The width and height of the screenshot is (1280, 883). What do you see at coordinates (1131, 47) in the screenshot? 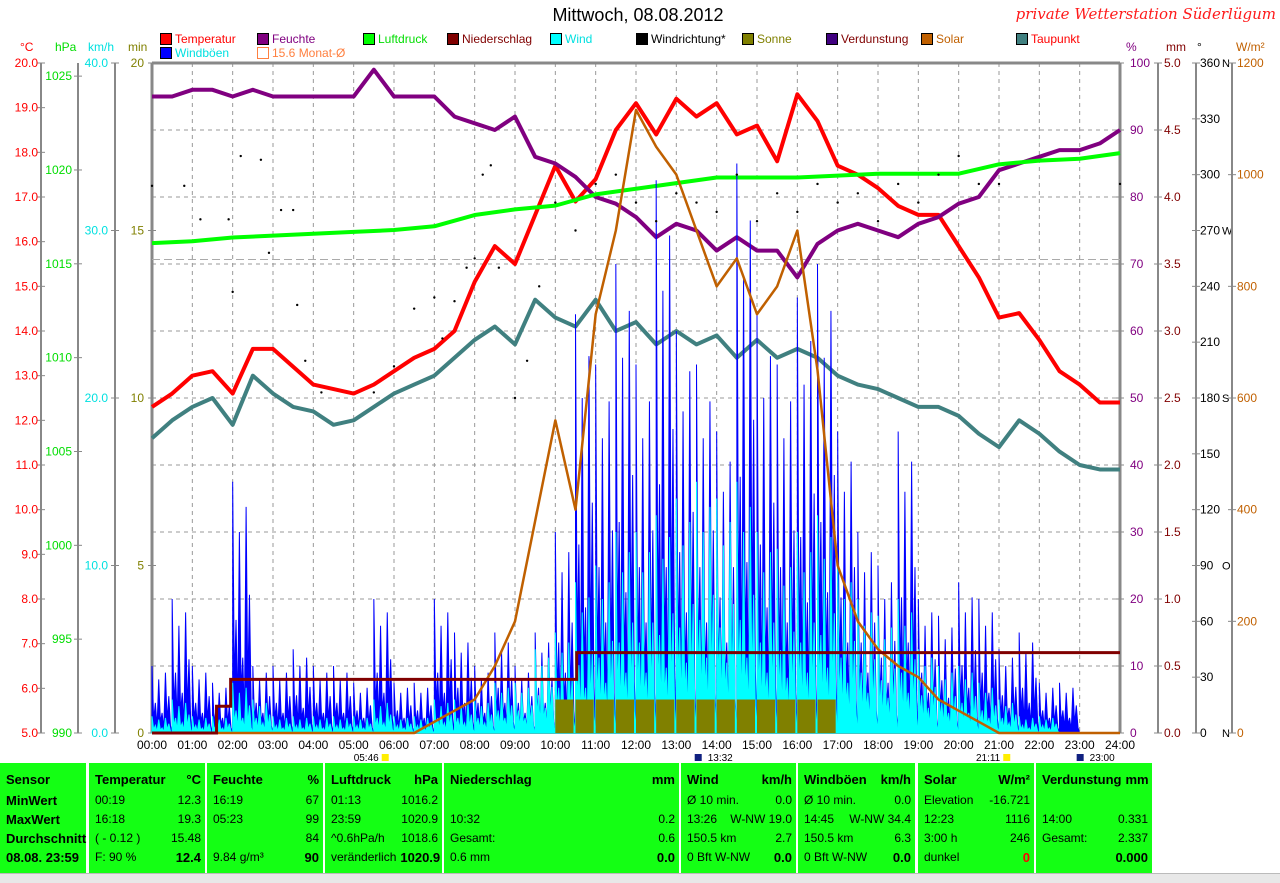
I see `humidity-axis-unit: %` at bounding box center [1131, 47].